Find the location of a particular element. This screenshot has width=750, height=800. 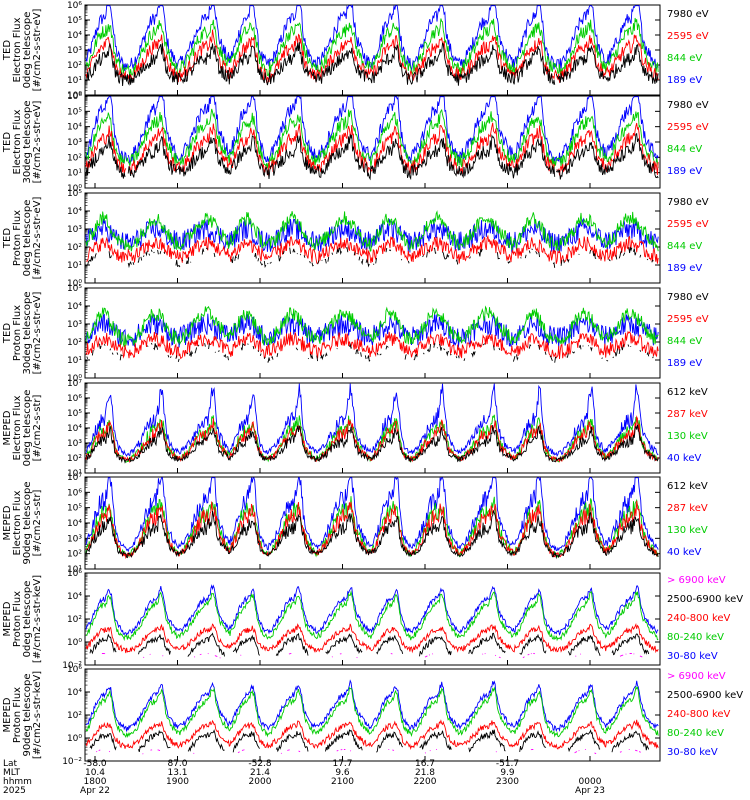

y-axis-label: [#/cm2-s-str-keV] is located at coordinates (37, 619).